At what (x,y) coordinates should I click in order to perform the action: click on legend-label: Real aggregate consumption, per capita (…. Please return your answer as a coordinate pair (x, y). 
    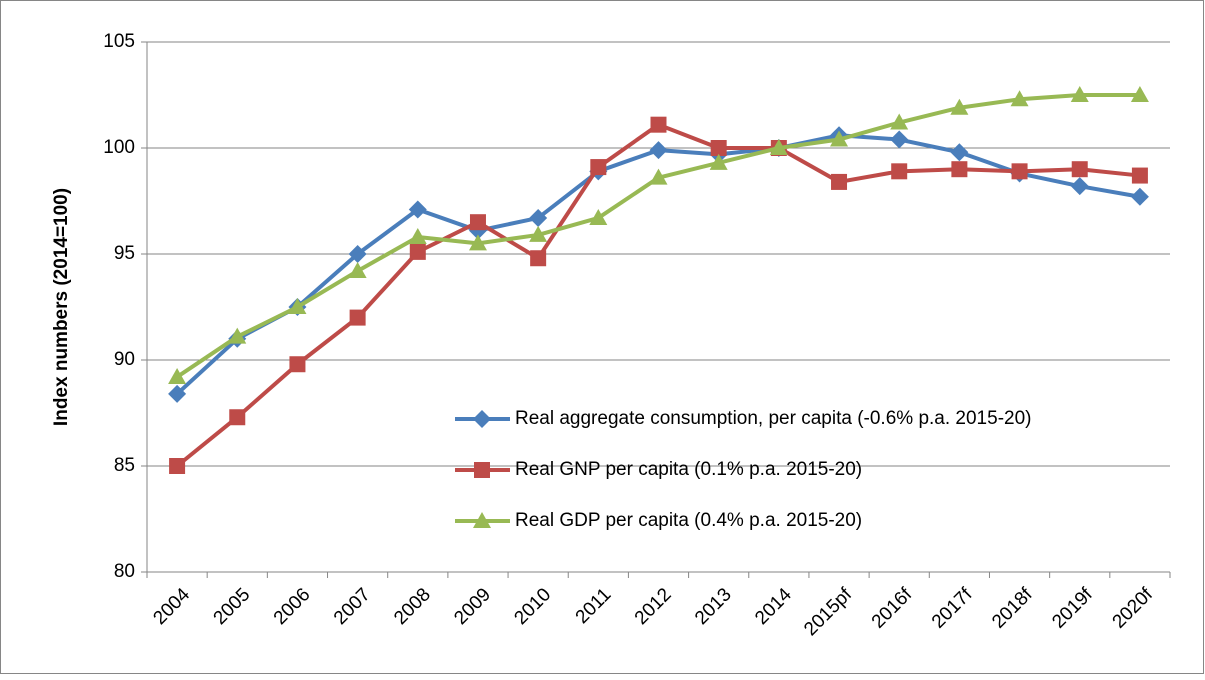
    Looking at the image, I should click on (773, 418).